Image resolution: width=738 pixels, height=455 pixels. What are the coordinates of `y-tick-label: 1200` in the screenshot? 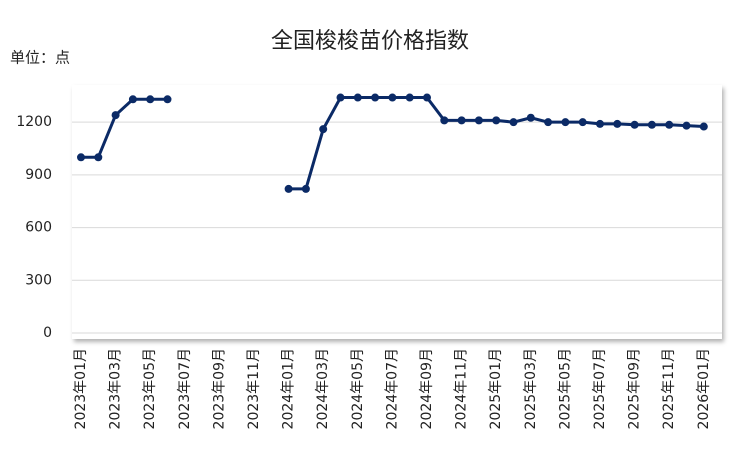 It's located at (34, 122).